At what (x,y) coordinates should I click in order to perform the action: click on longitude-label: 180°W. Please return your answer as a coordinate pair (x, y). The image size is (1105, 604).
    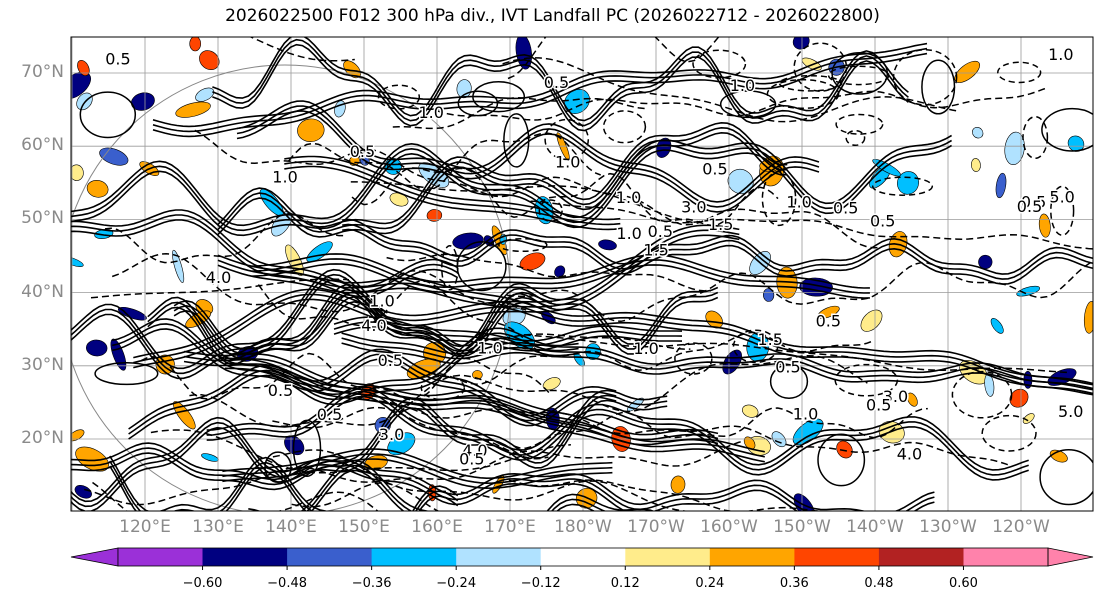
    Looking at the image, I should click on (583, 527).